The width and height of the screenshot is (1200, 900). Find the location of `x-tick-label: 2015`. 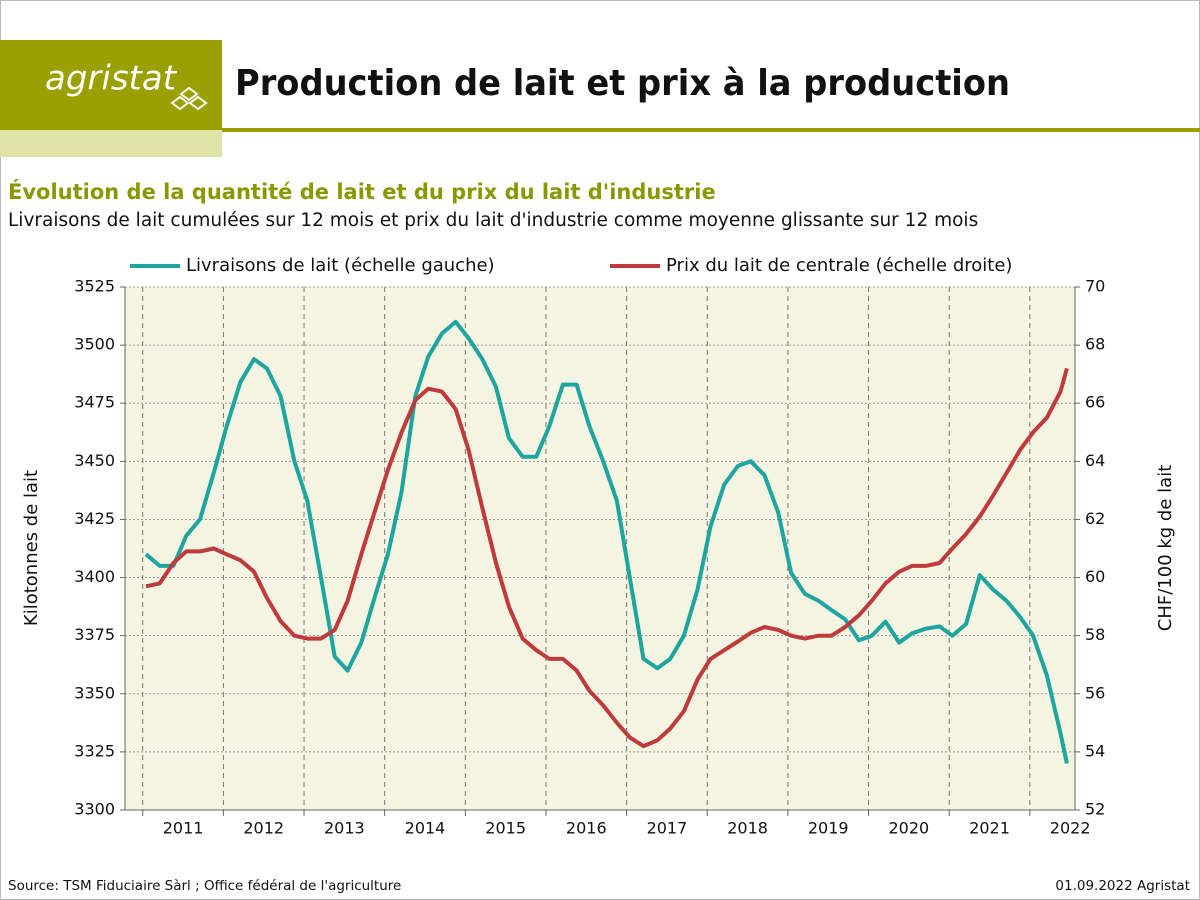

x-tick-label: 2015 is located at coordinates (505, 828).